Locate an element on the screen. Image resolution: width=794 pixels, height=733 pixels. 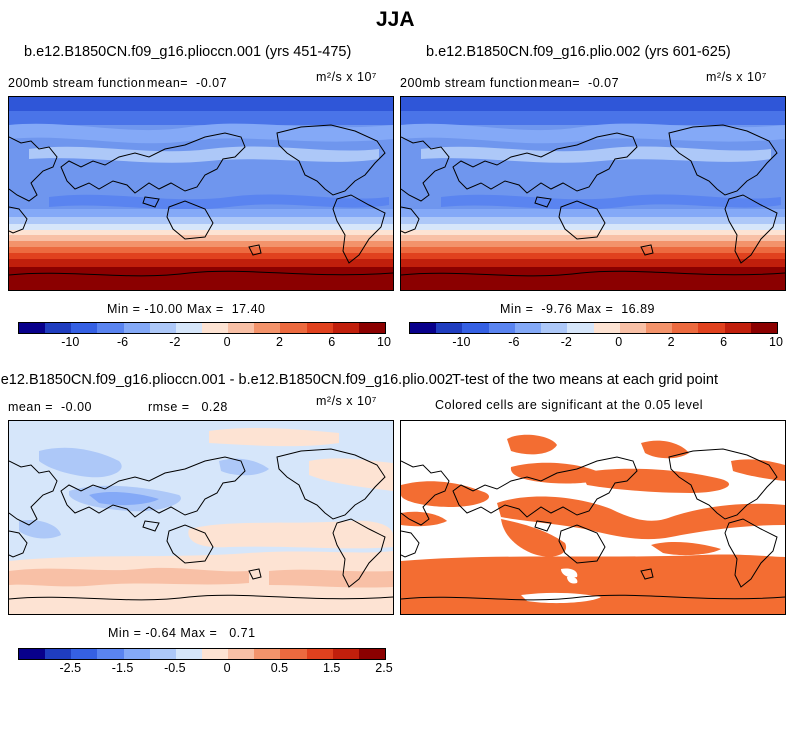
map-top-left-svg is located at coordinates (201, 193).